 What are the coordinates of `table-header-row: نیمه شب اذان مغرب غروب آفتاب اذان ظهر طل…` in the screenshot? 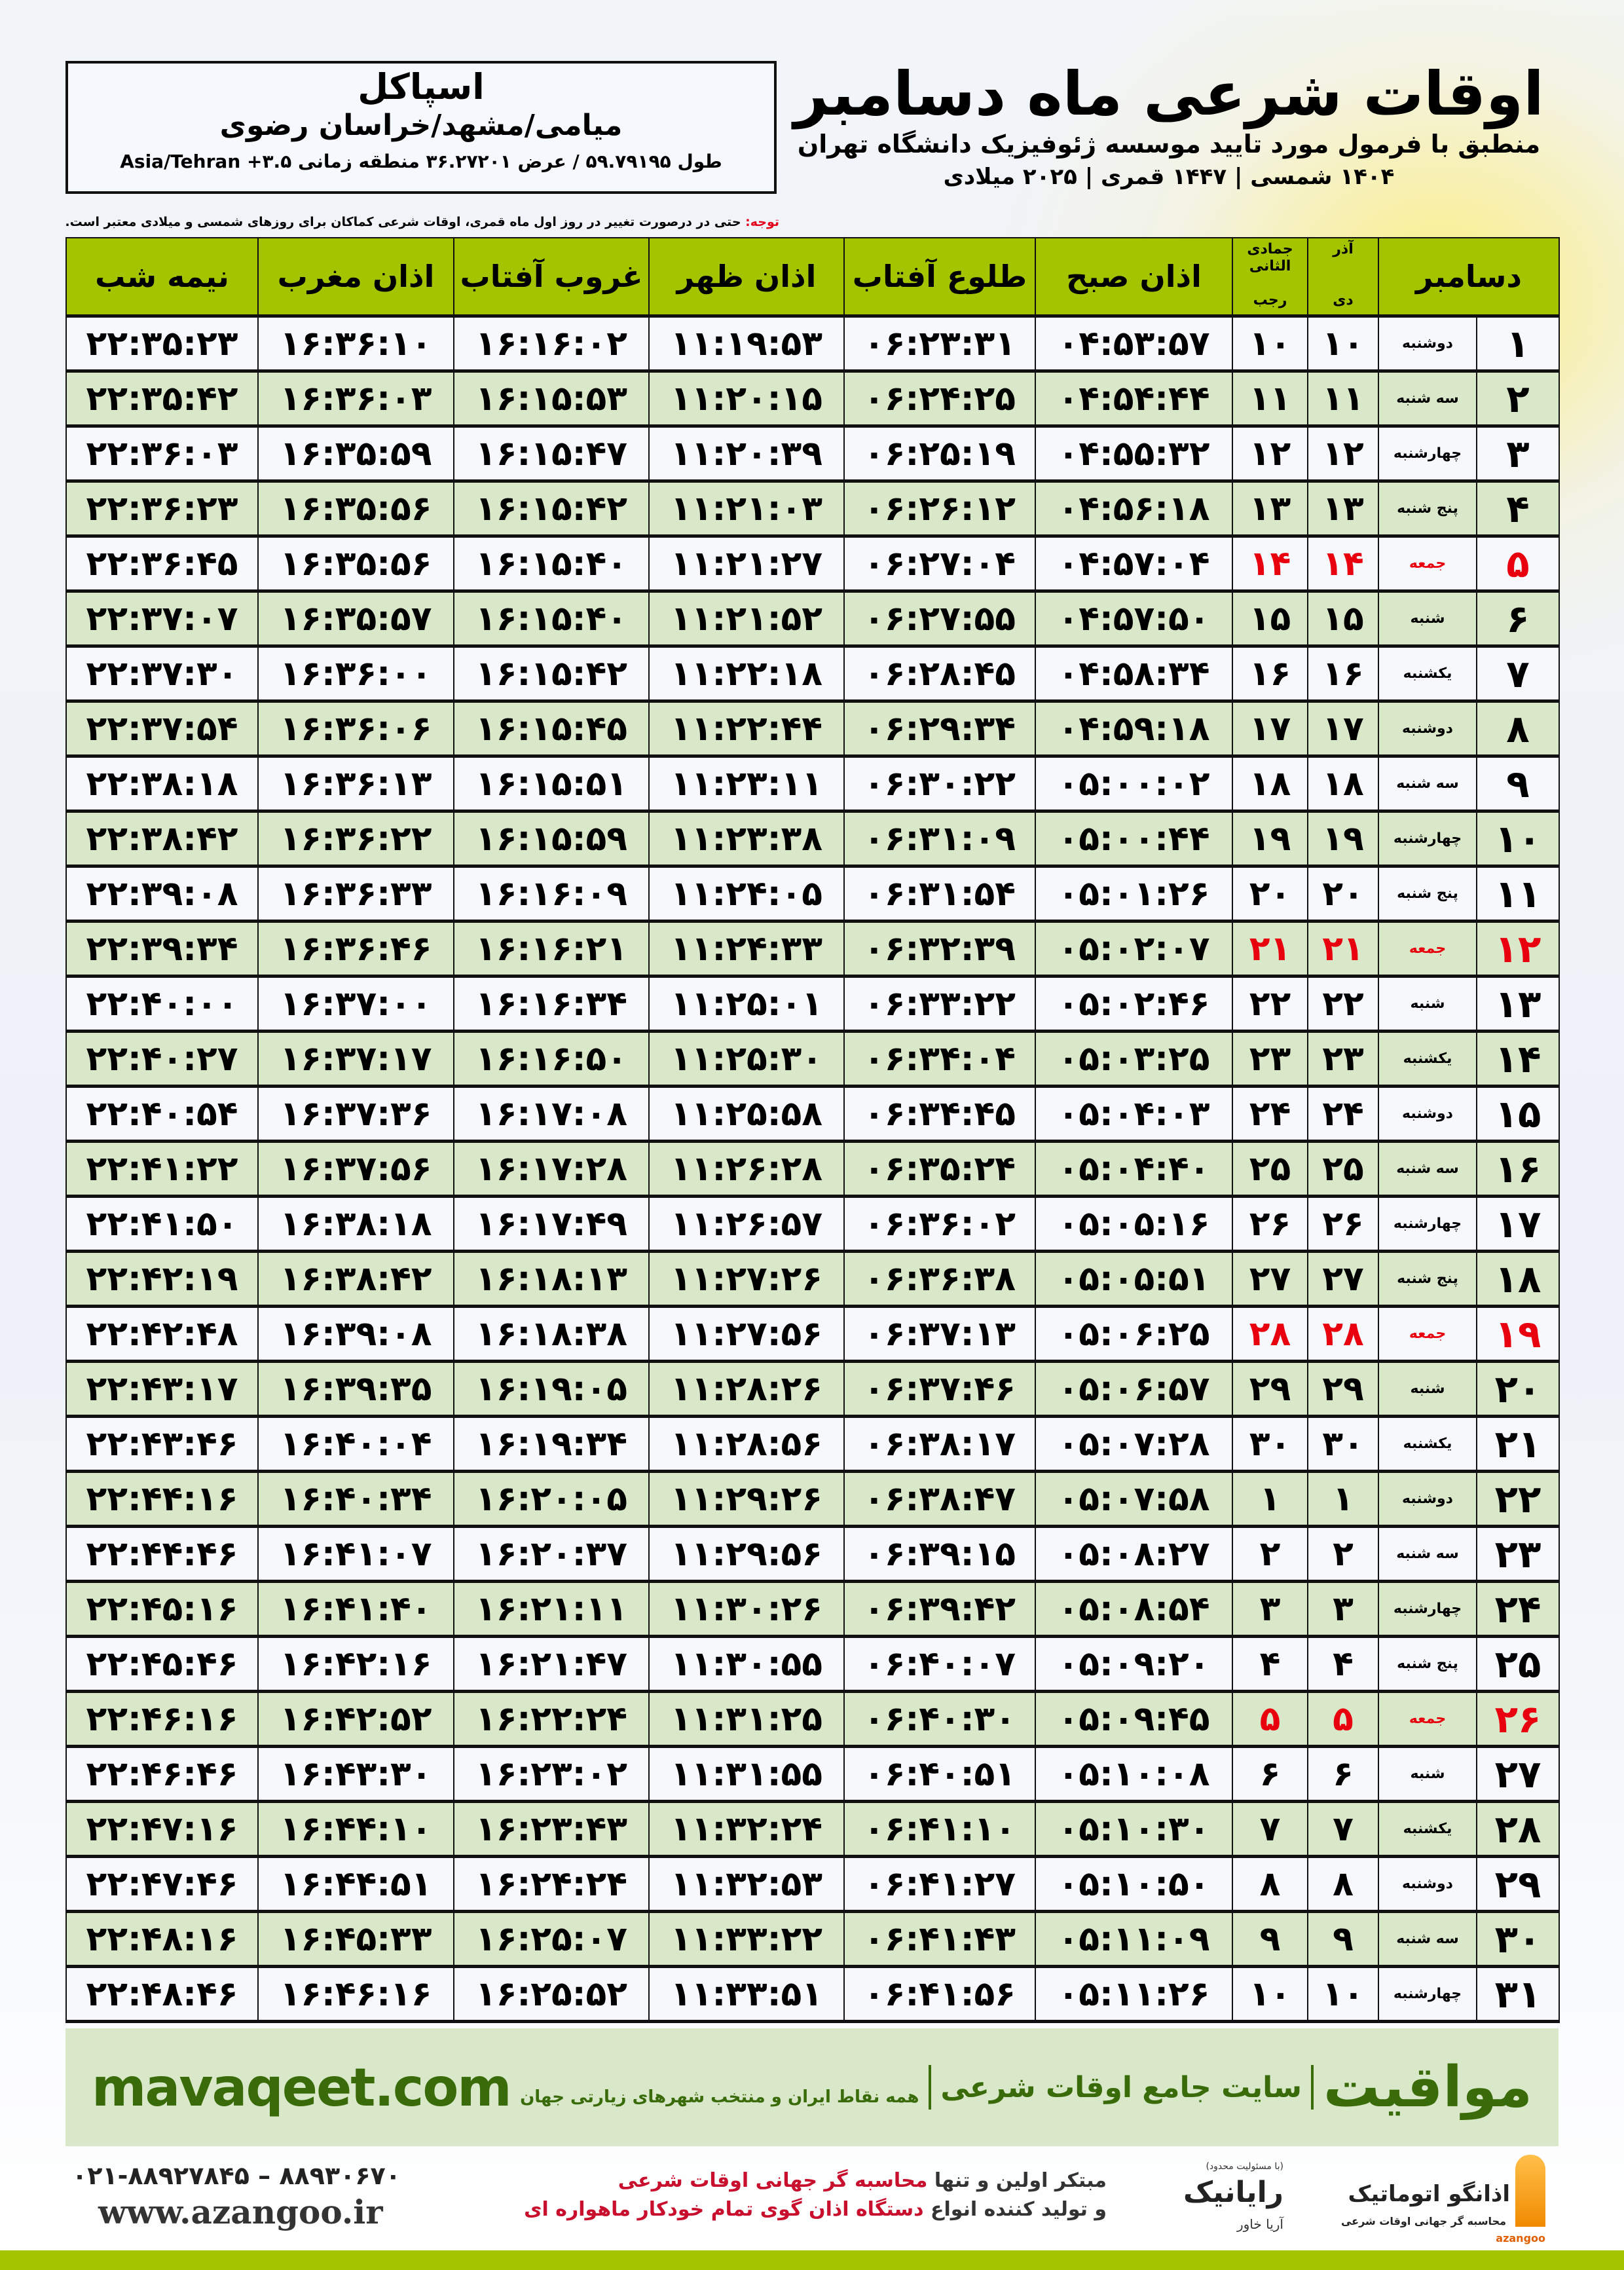 It's located at (812, 277).